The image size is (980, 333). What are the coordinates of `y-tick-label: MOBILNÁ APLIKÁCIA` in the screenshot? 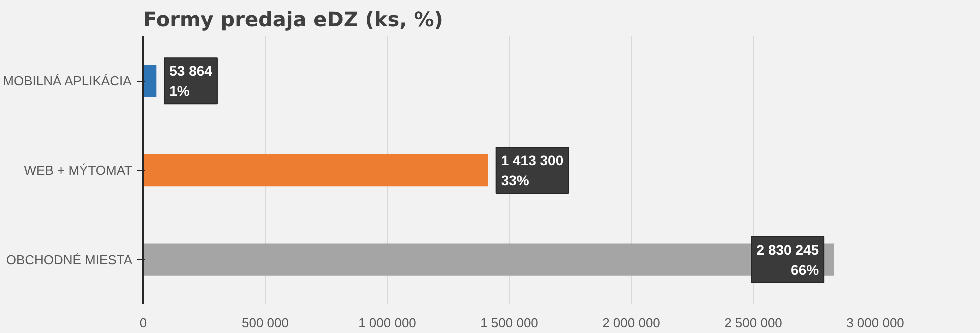 It's located at (67, 81).